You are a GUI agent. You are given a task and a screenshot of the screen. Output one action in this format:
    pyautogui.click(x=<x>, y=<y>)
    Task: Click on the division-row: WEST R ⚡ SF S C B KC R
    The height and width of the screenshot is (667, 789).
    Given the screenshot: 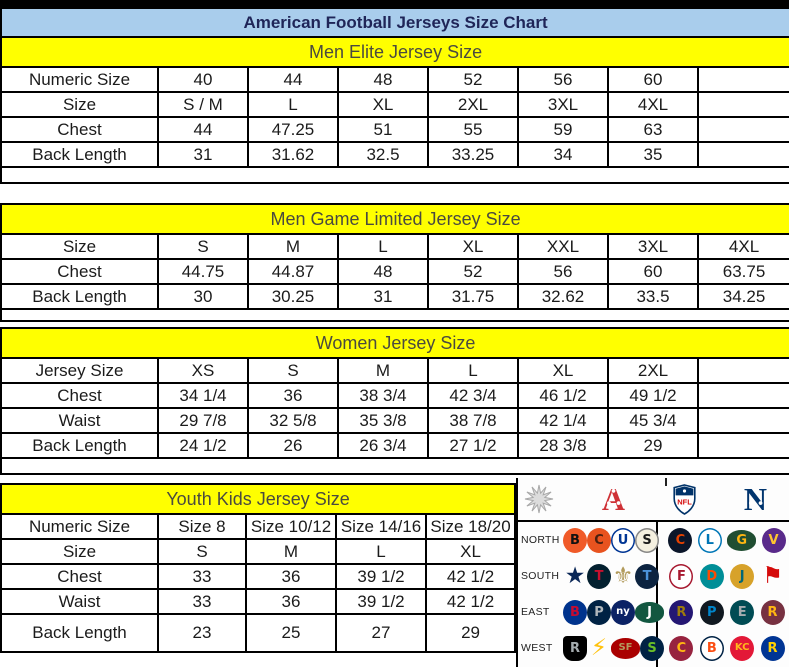 What is the action you would take?
    pyautogui.click(x=653, y=648)
    